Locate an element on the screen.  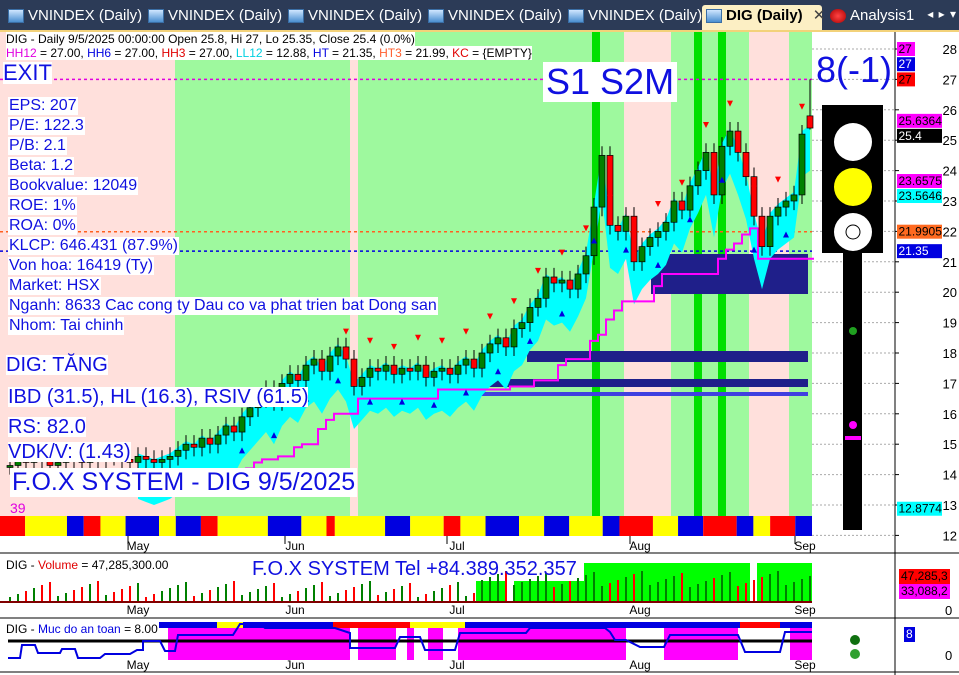
price-tick-label: 22 is located at coordinates (950, 231).